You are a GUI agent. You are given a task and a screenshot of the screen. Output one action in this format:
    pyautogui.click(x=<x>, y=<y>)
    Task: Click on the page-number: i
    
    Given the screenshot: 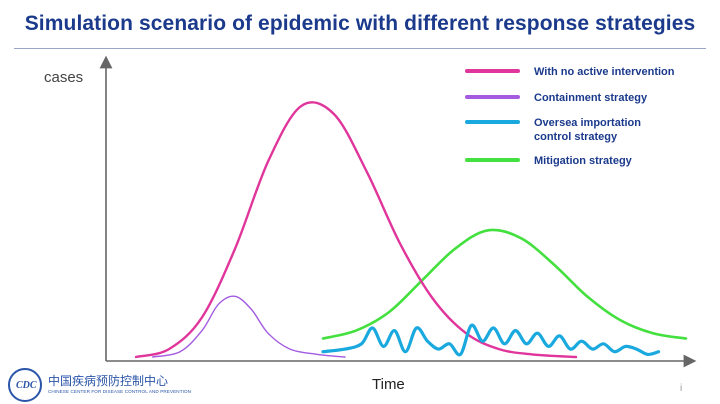 What is the action you would take?
    pyautogui.click(x=681, y=388)
    